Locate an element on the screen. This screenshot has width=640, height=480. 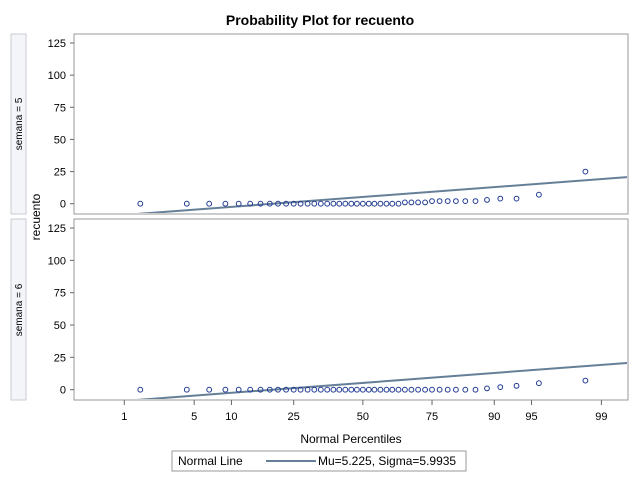
x-axis: 1 5 10 25 50 75 90 95 99 is located at coordinates (364, 411).